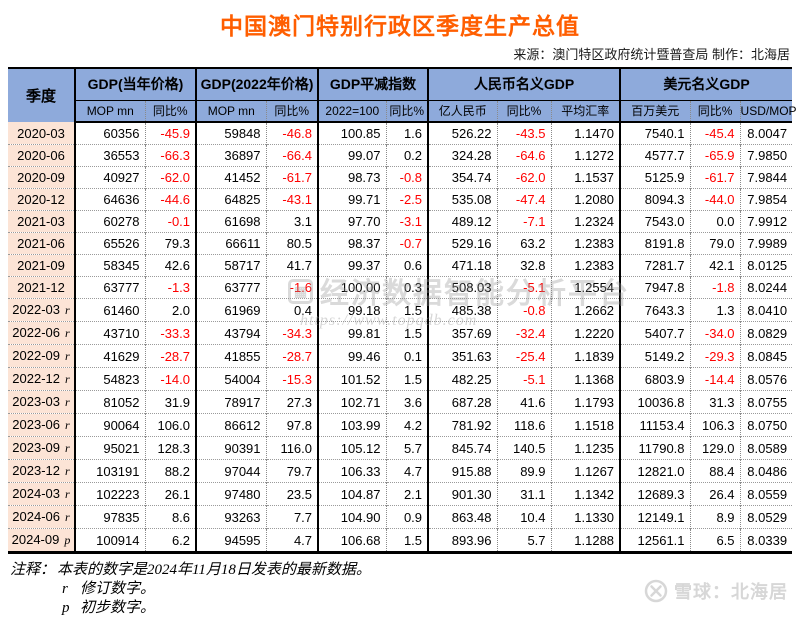 The height and width of the screenshot is (618, 800). What do you see at coordinates (231, 265) in the screenshot?
I see `value-cell: 58717` at bounding box center [231, 265].